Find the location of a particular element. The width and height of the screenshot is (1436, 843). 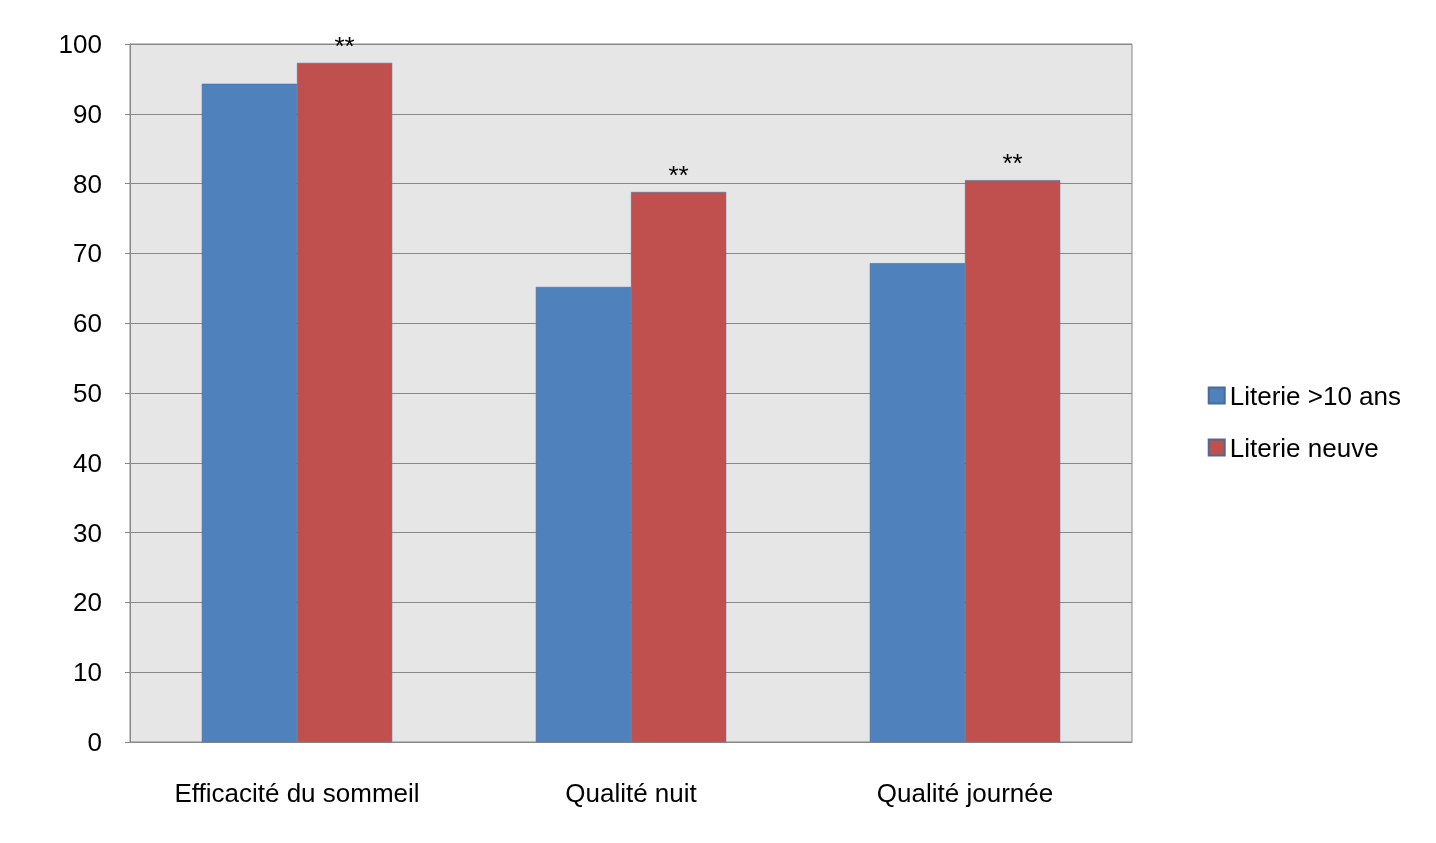

y-tick-label: 40 is located at coordinates (87, 462).